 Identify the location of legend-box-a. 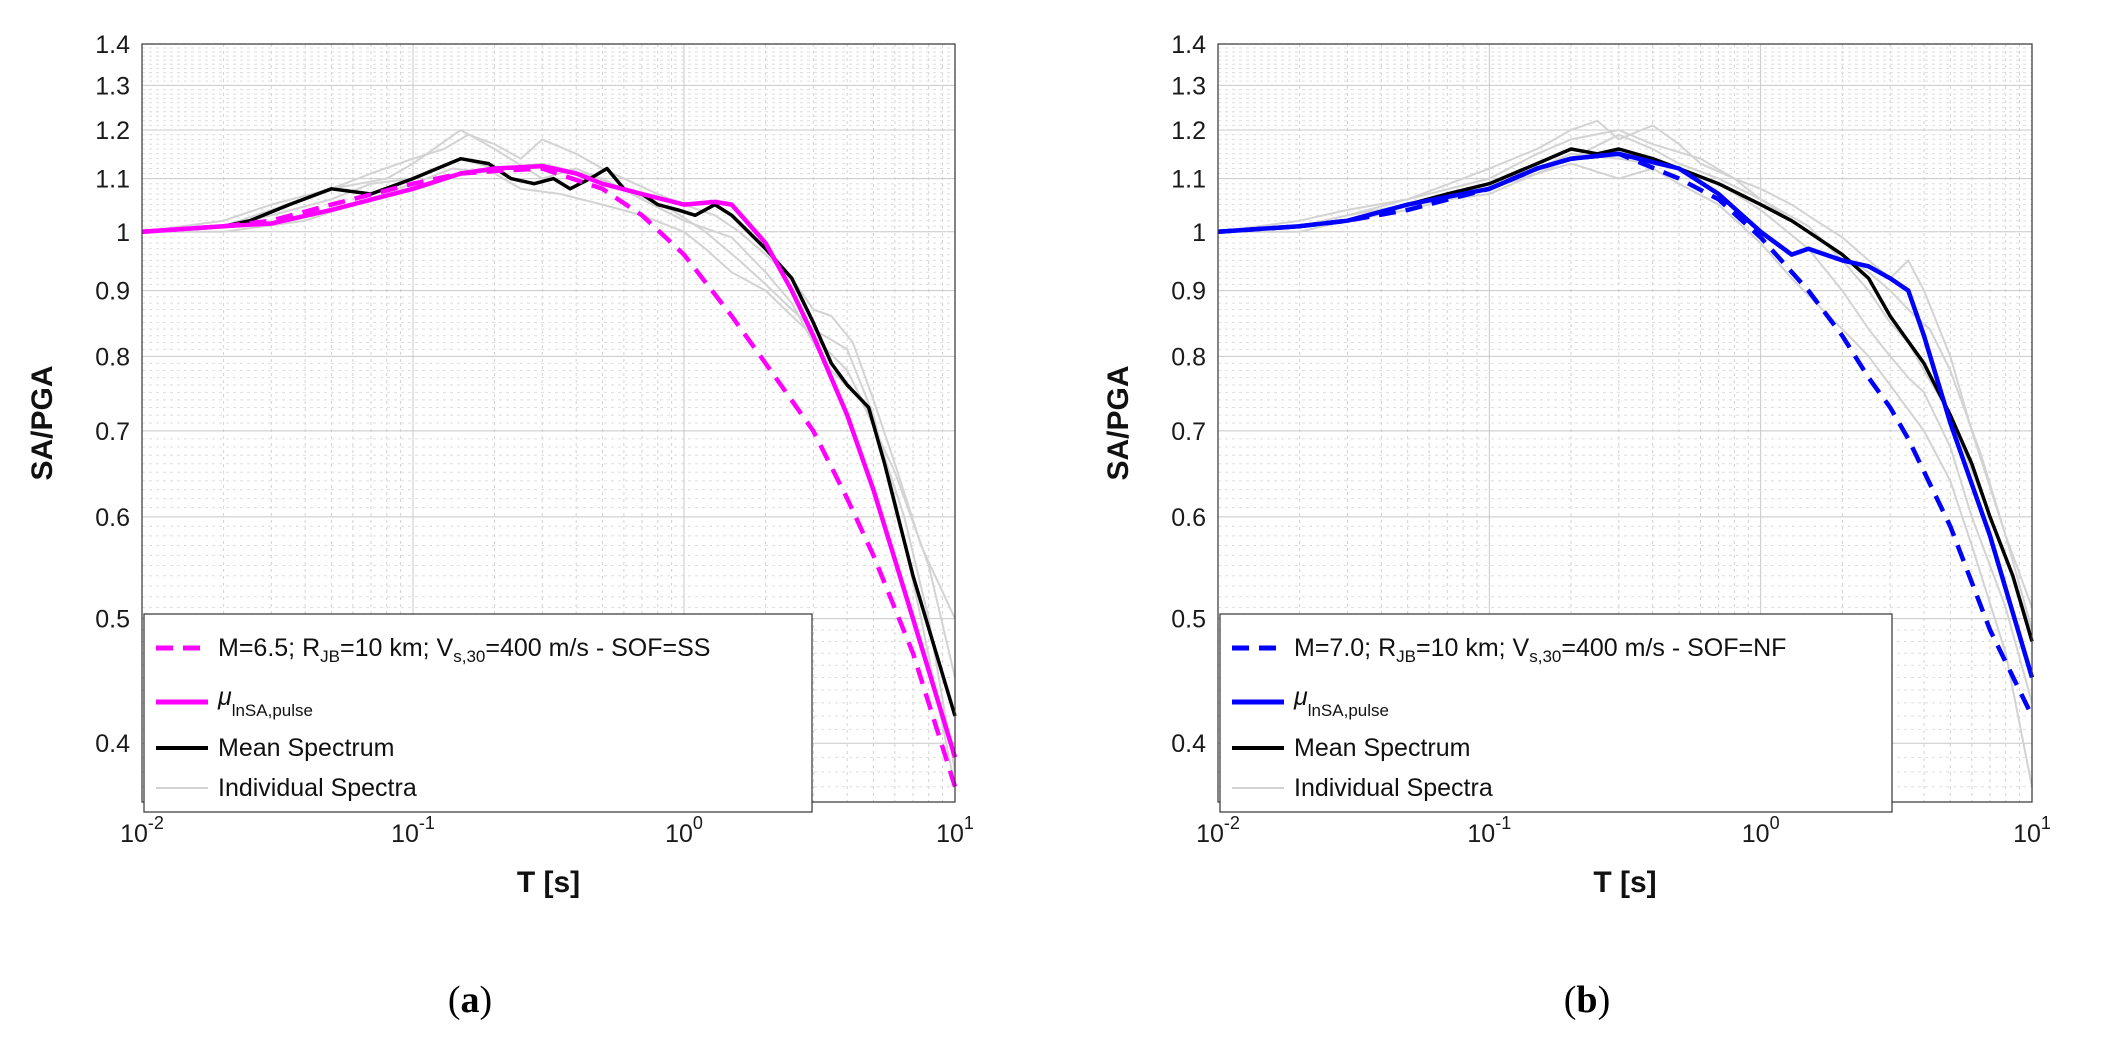
(478, 713).